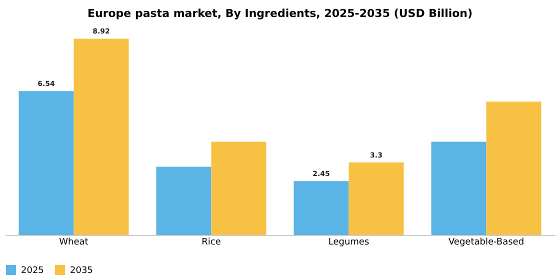  Describe the element at coordinates (486, 243) in the screenshot. I see `x-tick-label: Vegetable-Based` at that location.